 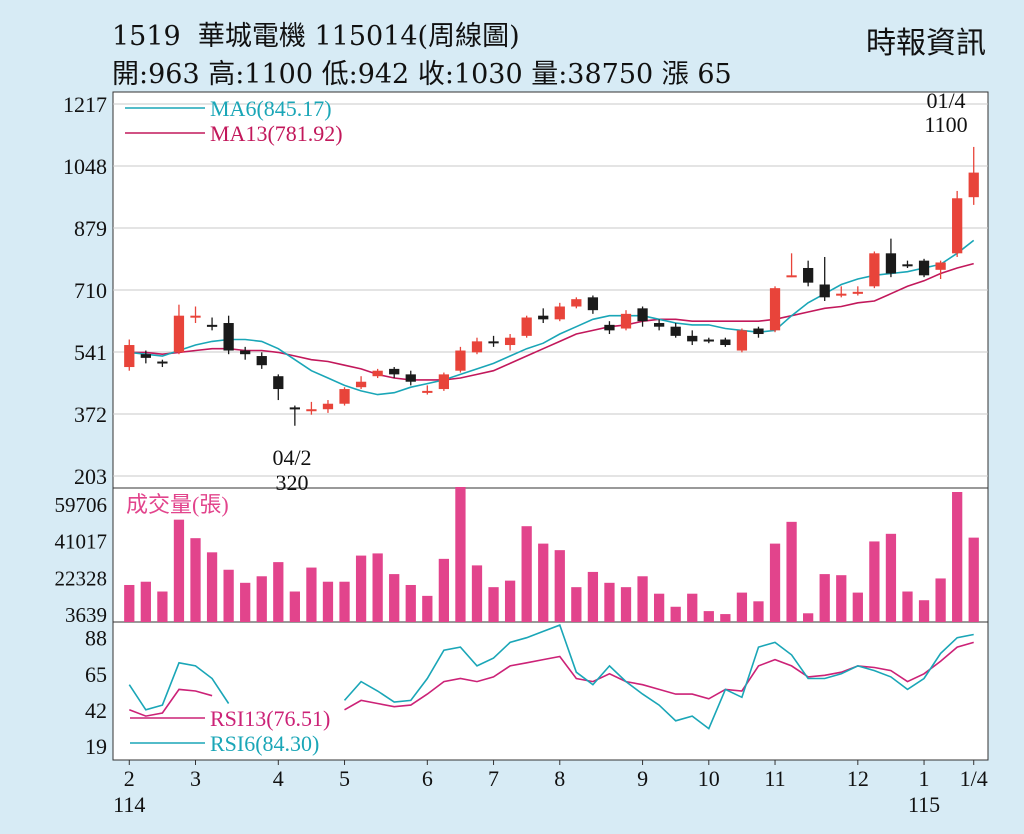 I want to click on rsi6-legend-label: RSI6(84.30), so click(x=264, y=743).